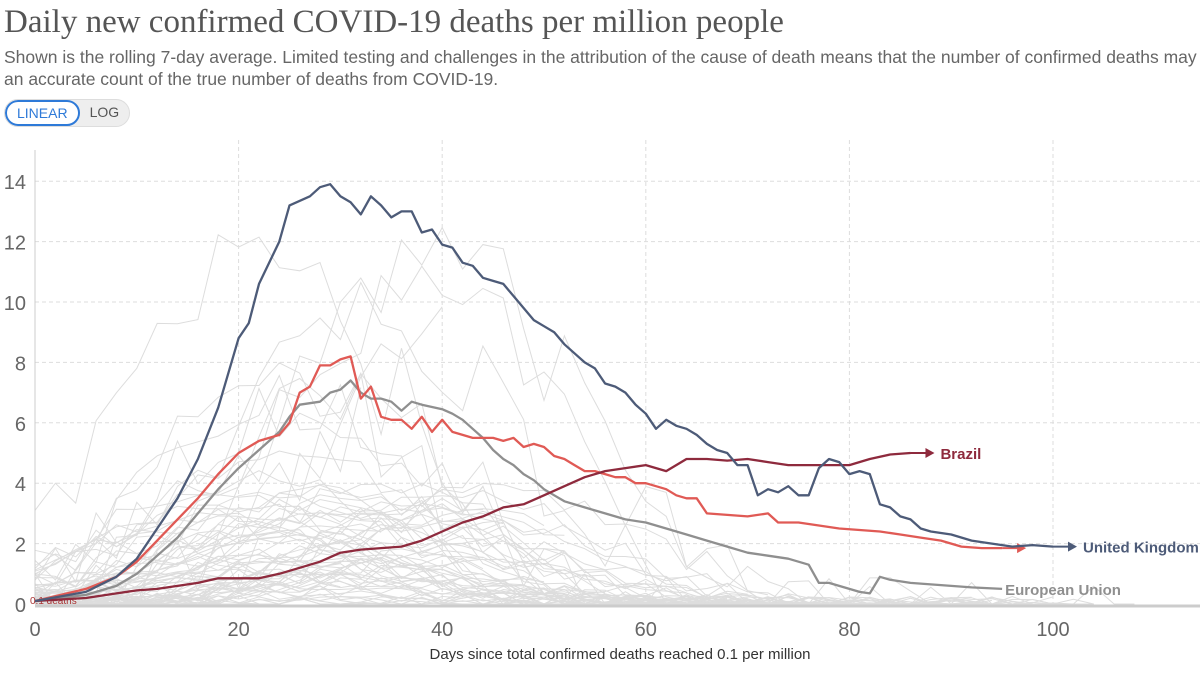  What do you see at coordinates (53, 601) in the screenshot?
I see `annotation-label: 0.1 deaths` at bounding box center [53, 601].